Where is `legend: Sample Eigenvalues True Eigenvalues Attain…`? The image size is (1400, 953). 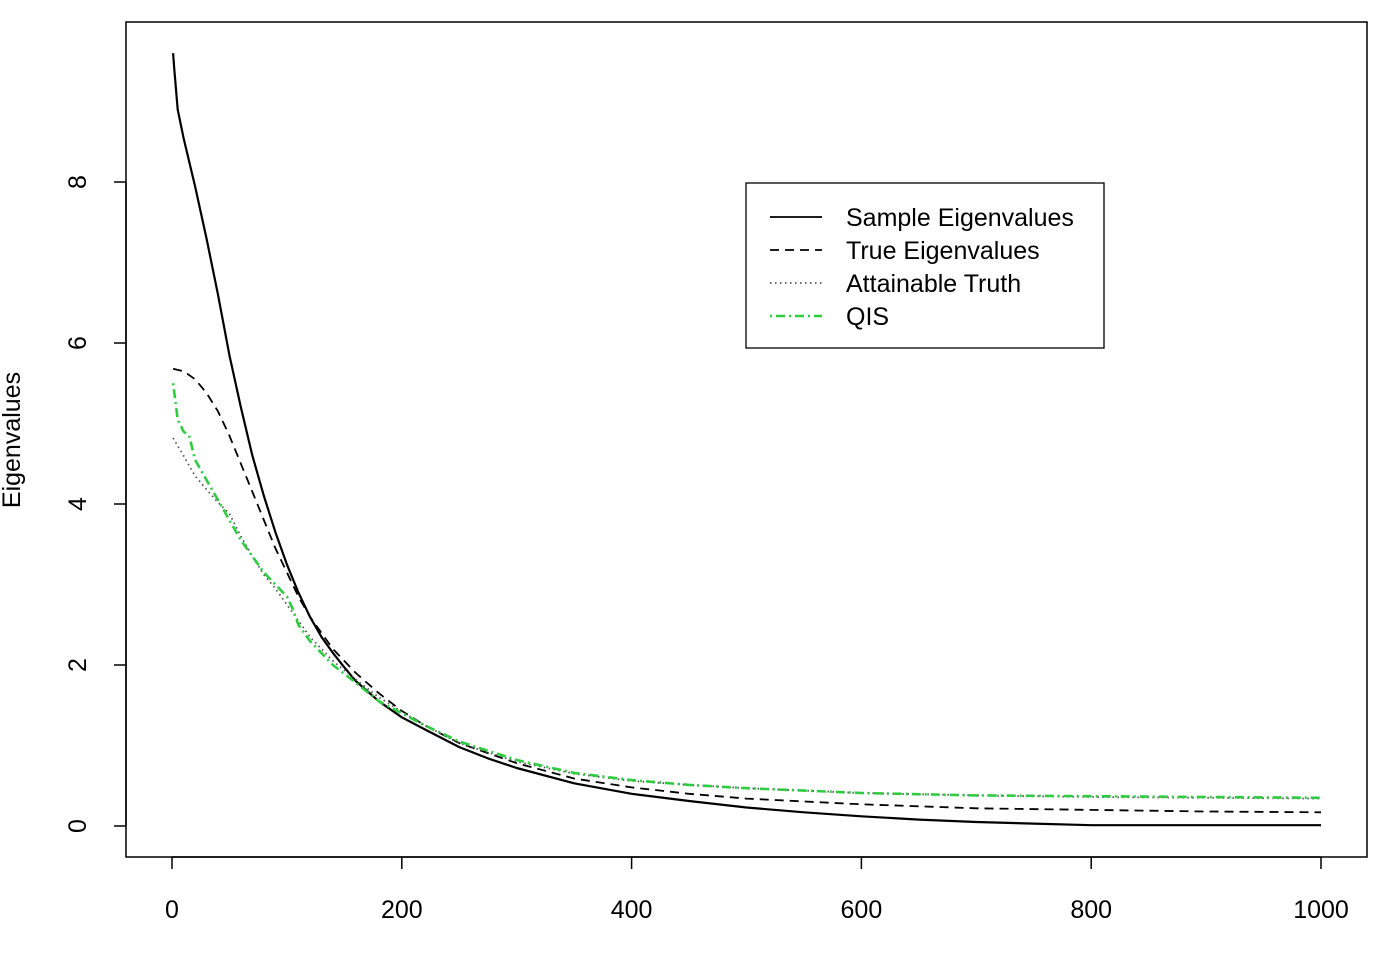 legend: Sample Eigenvalues True Eigenvalues Attain… is located at coordinates (925, 265).